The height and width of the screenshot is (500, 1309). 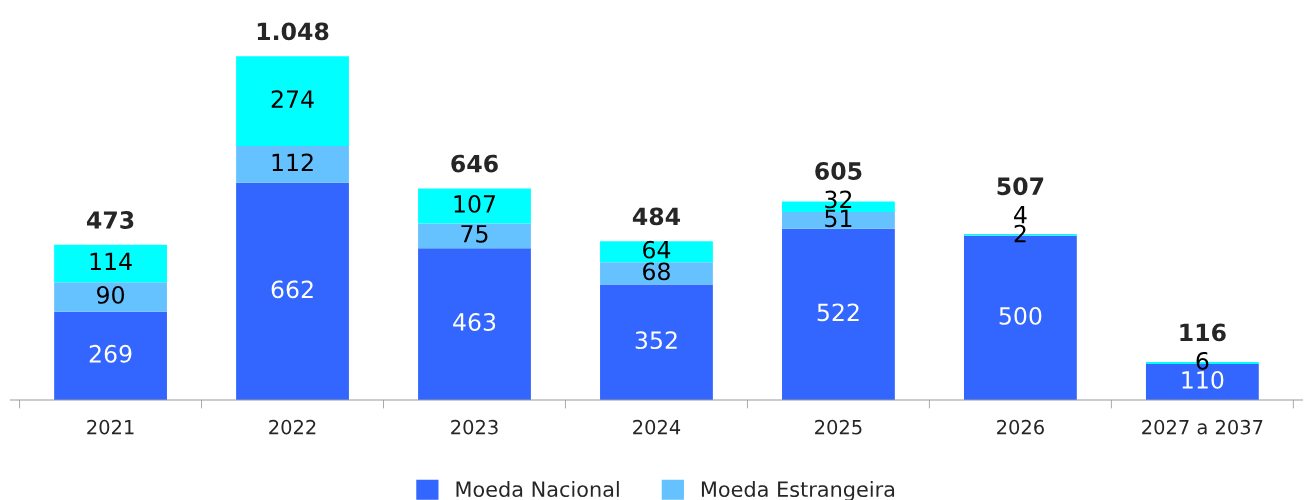 I want to click on data-label: 75, so click(x=474, y=234).